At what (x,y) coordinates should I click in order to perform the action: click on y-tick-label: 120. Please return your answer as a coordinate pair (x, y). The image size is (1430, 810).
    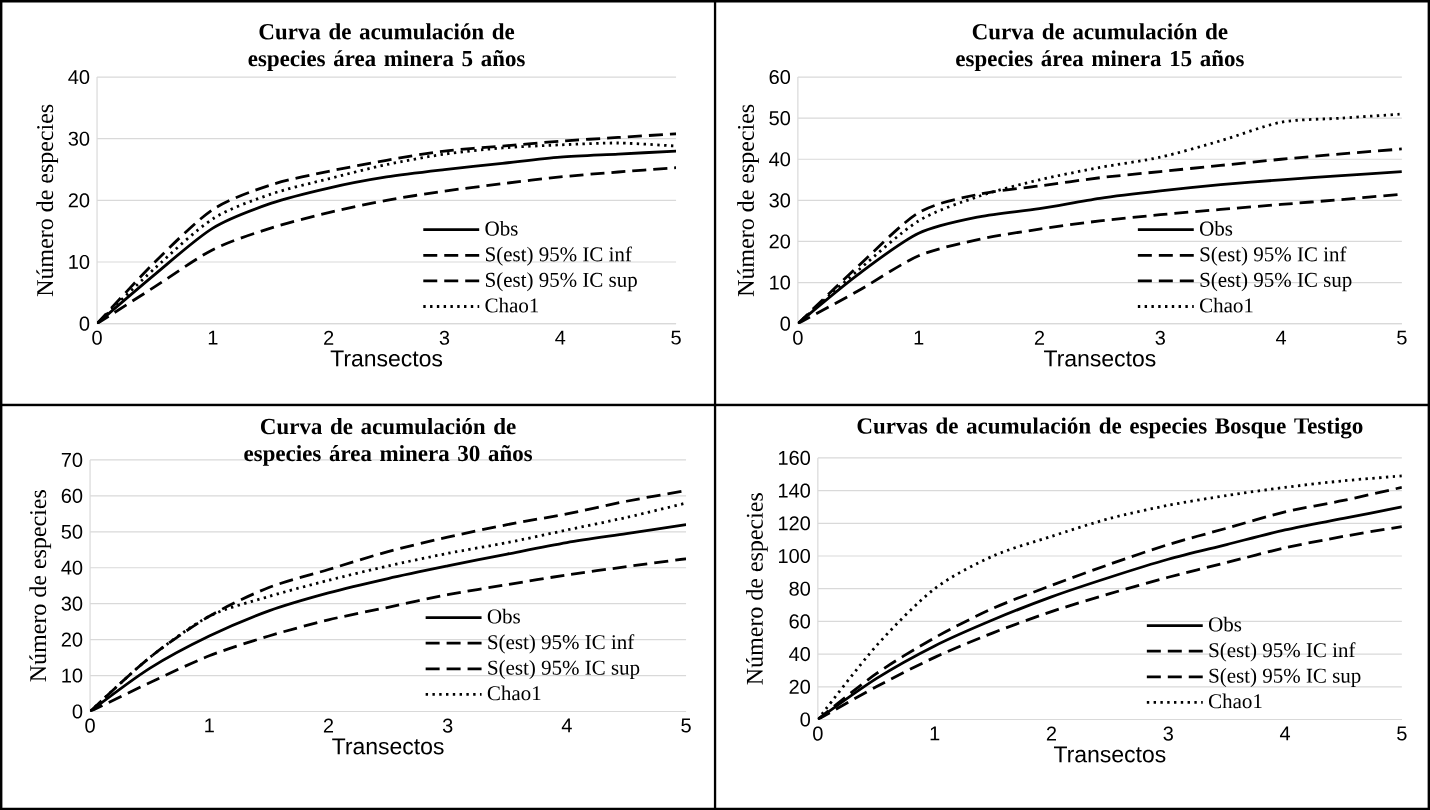
    Looking at the image, I should click on (795, 523).